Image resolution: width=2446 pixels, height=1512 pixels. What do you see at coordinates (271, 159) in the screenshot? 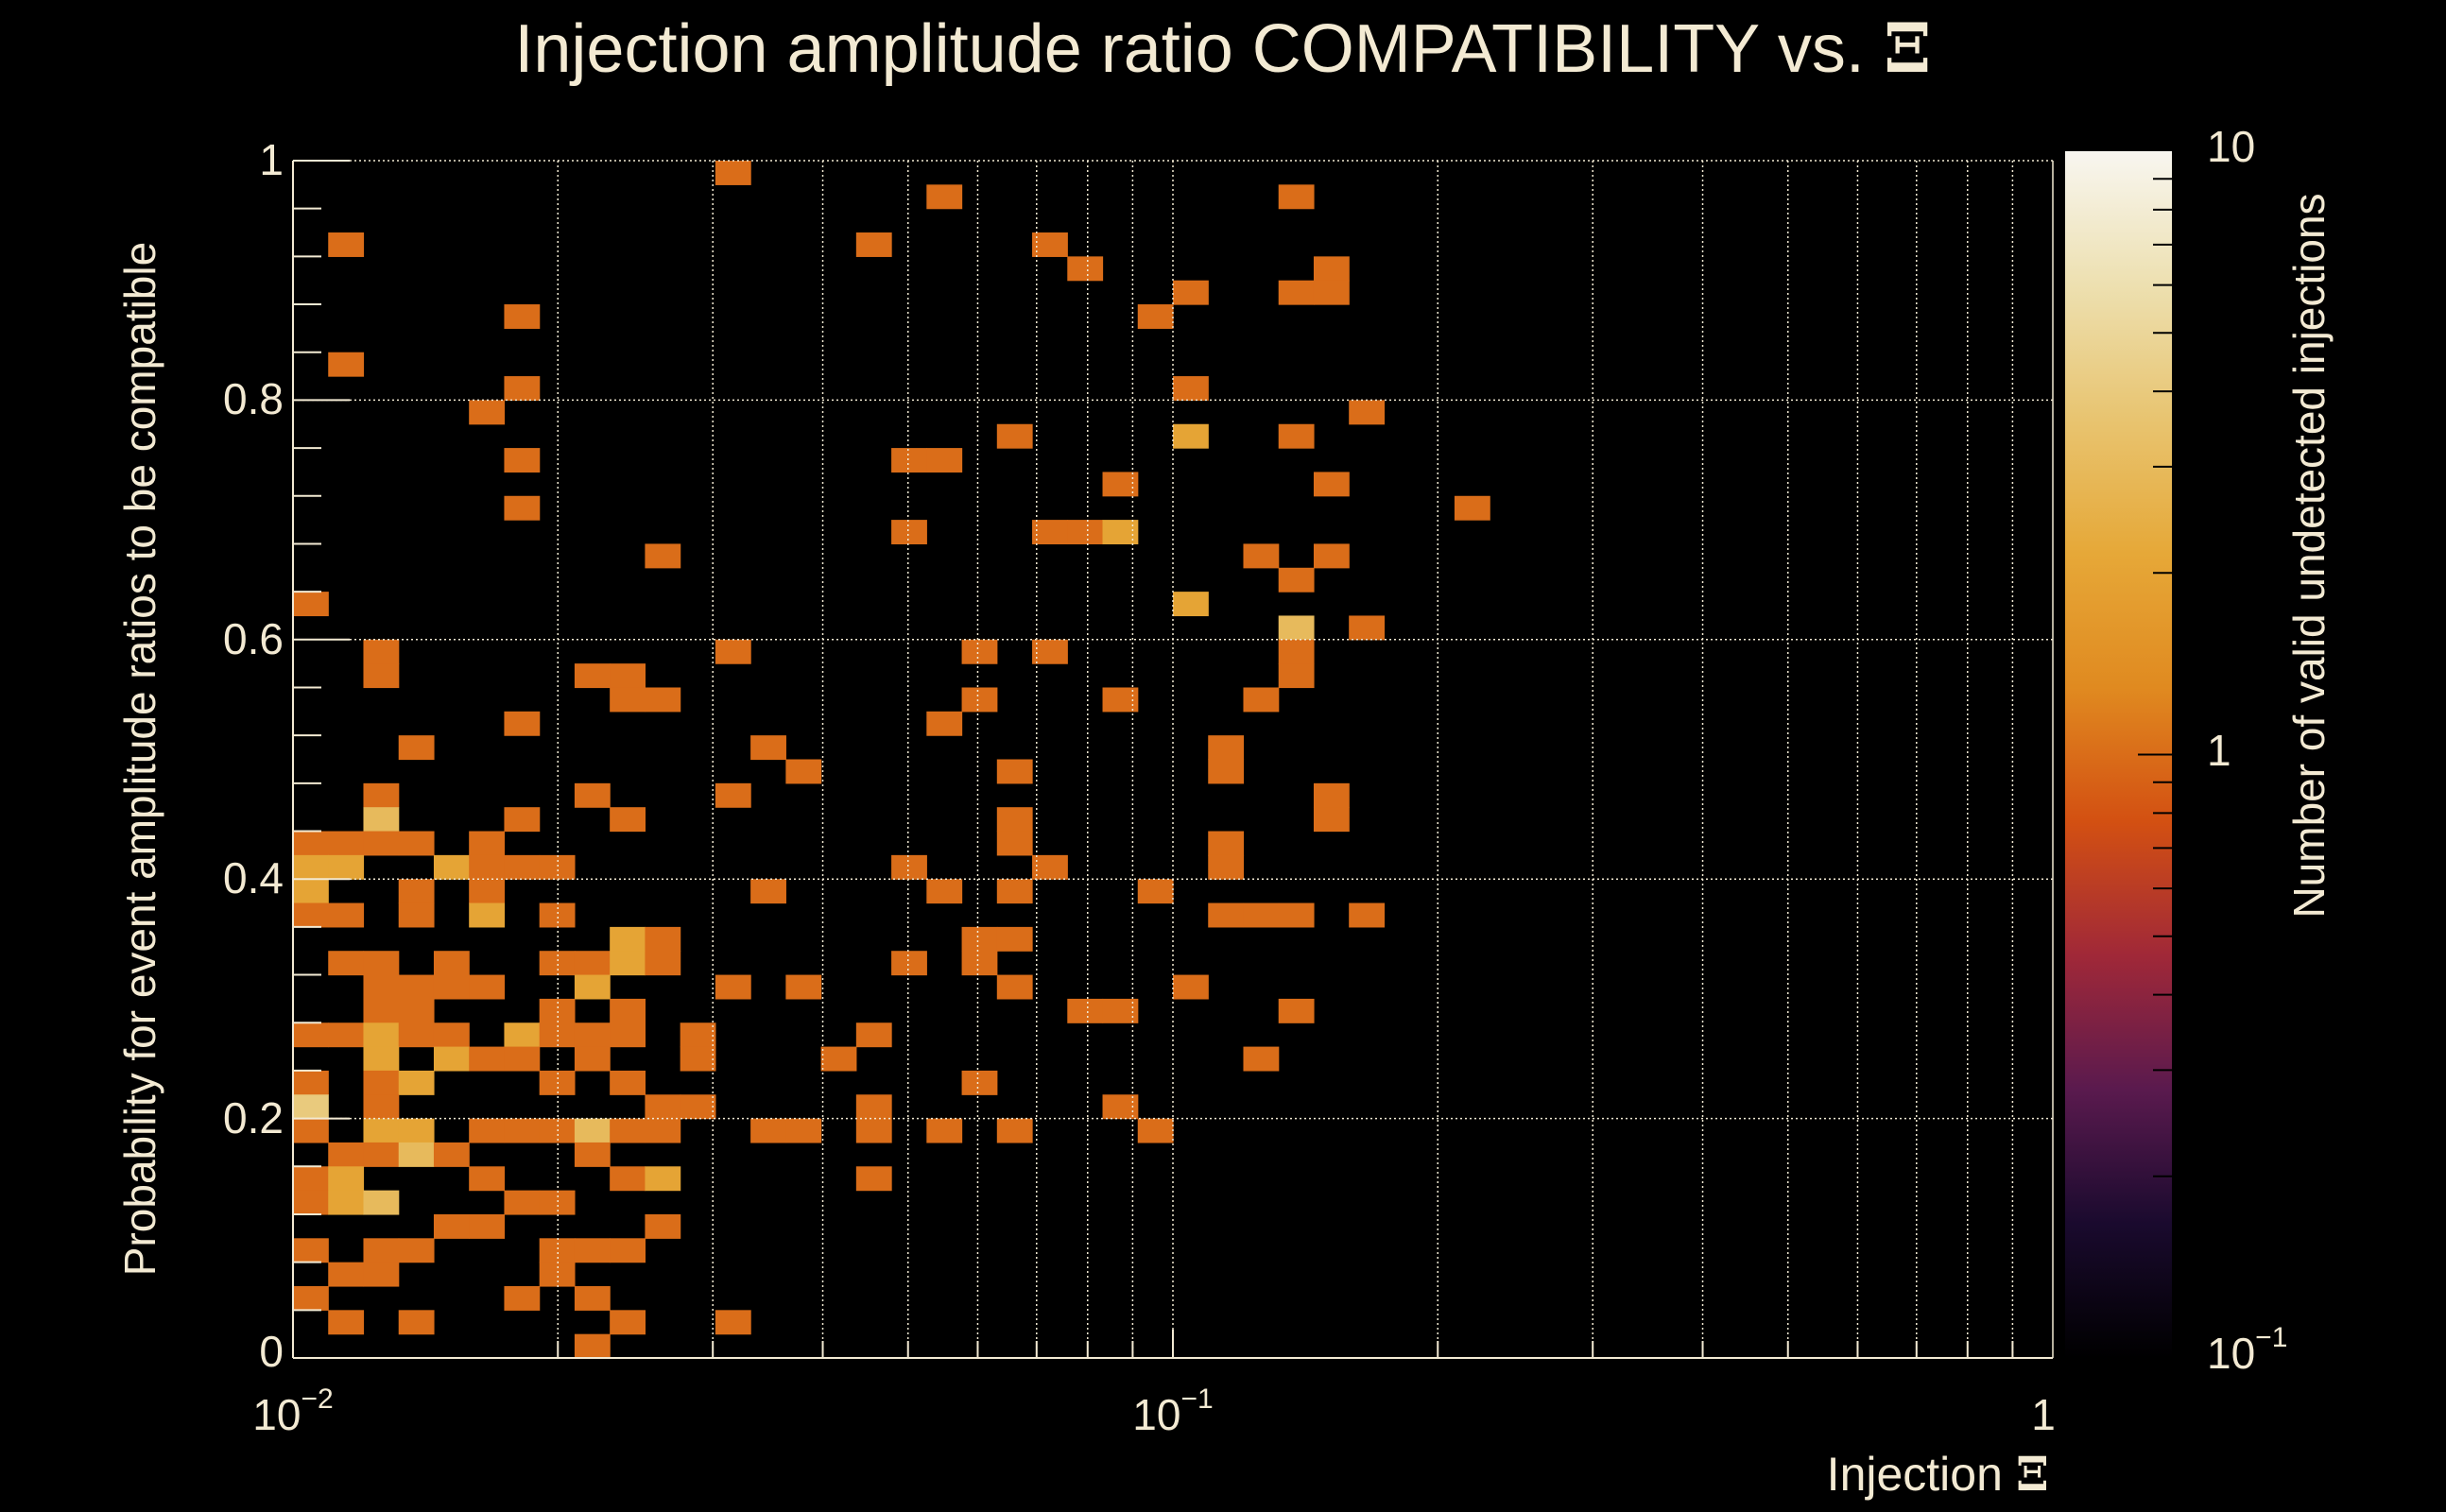
I see `y-tick-label: 1` at bounding box center [271, 159].